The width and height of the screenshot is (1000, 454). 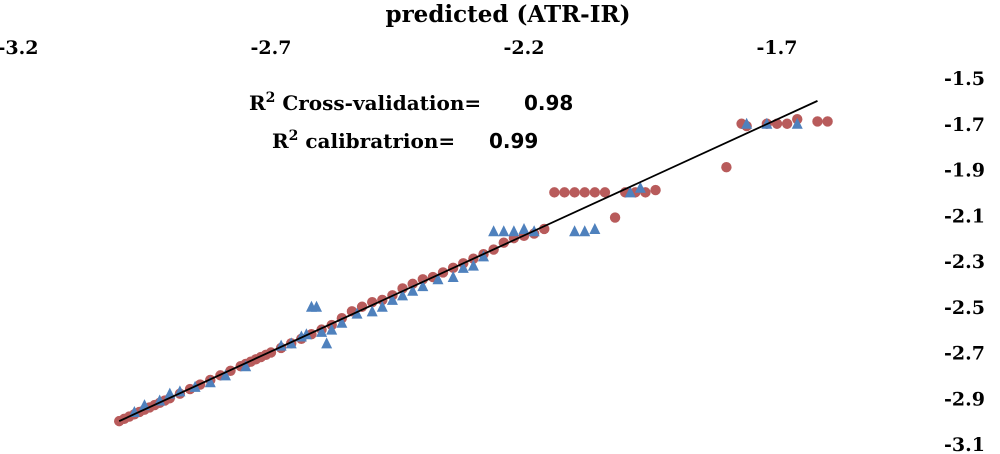 I want to click on y-tick-label: -1.5, so click(x=964, y=79).